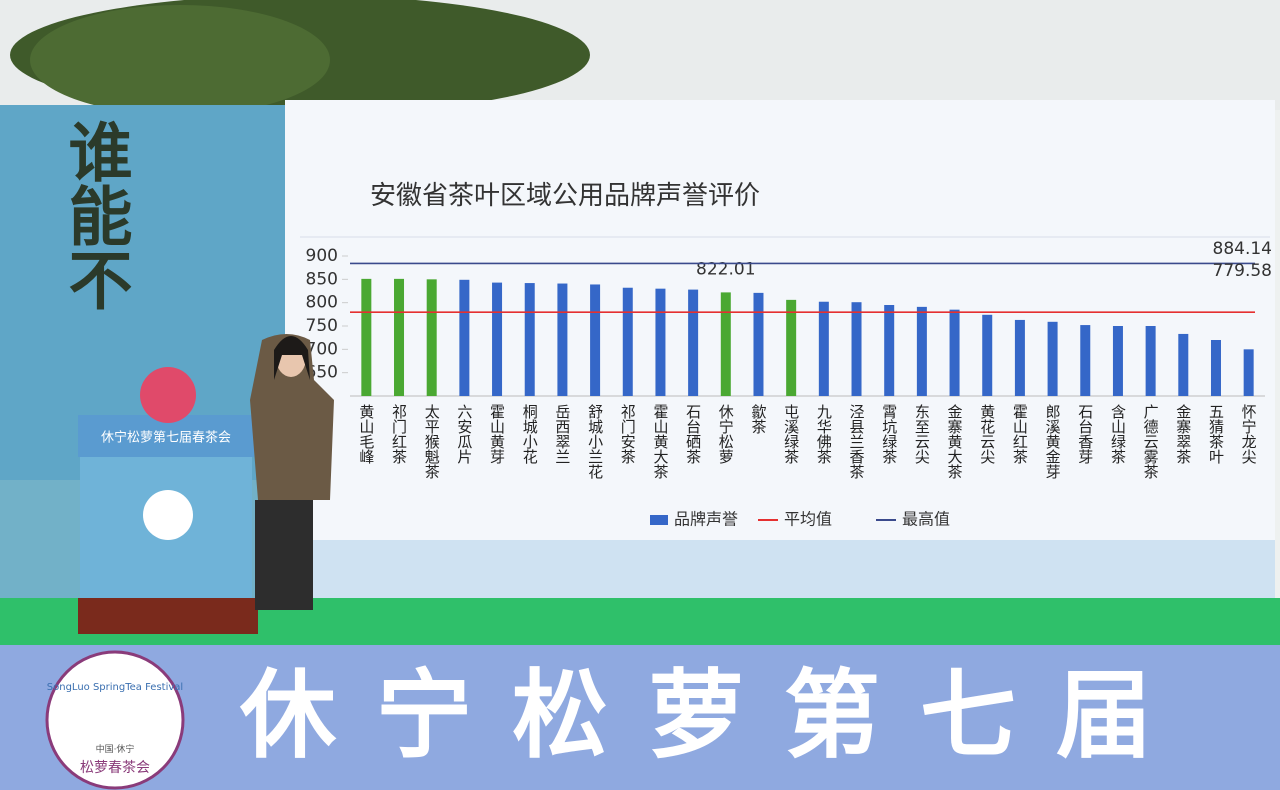 Image resolution: width=1280 pixels, height=790 pixels. What do you see at coordinates (726, 434) in the screenshot?
I see `x-tick-label: 休宁松萝` at bounding box center [726, 434].